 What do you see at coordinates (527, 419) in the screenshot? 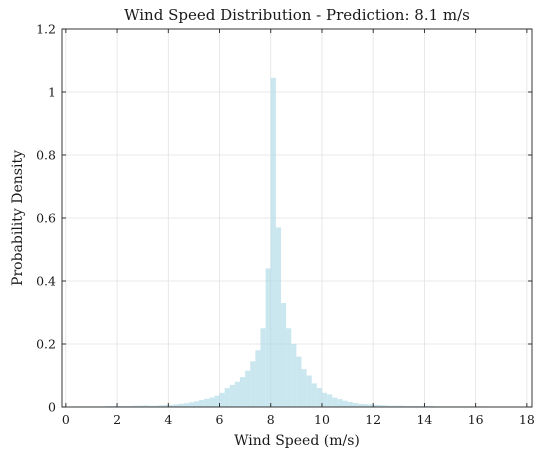
I see `x-tick-label: 18` at bounding box center [527, 419].